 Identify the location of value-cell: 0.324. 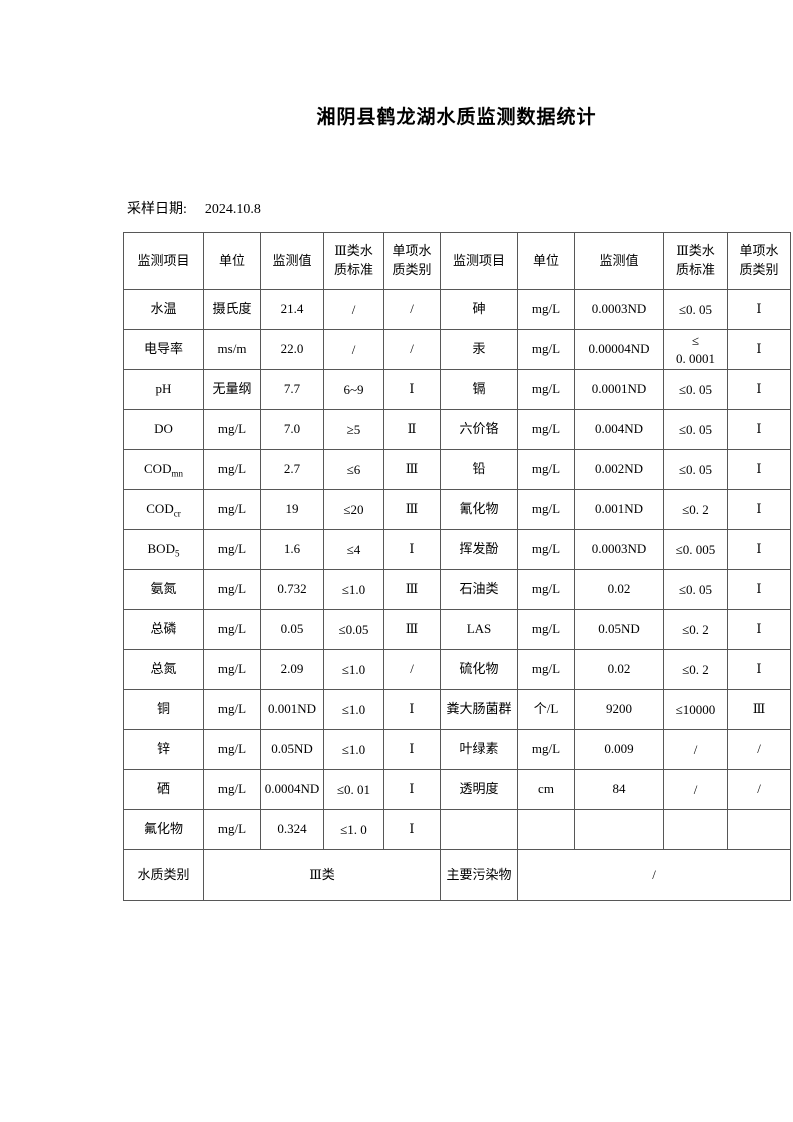
(292, 829).